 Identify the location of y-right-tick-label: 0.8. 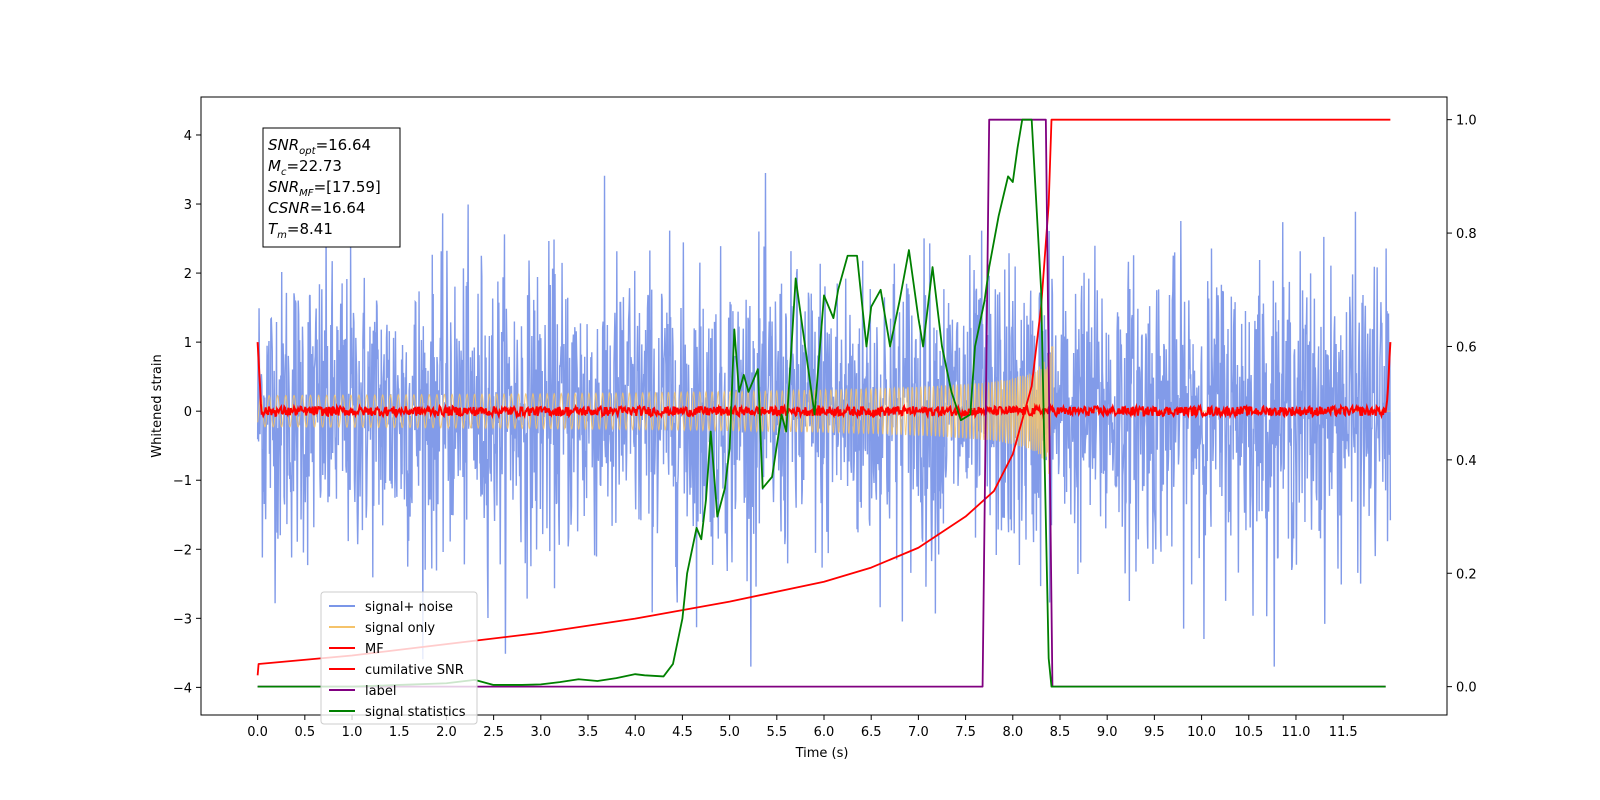
(1466, 234).